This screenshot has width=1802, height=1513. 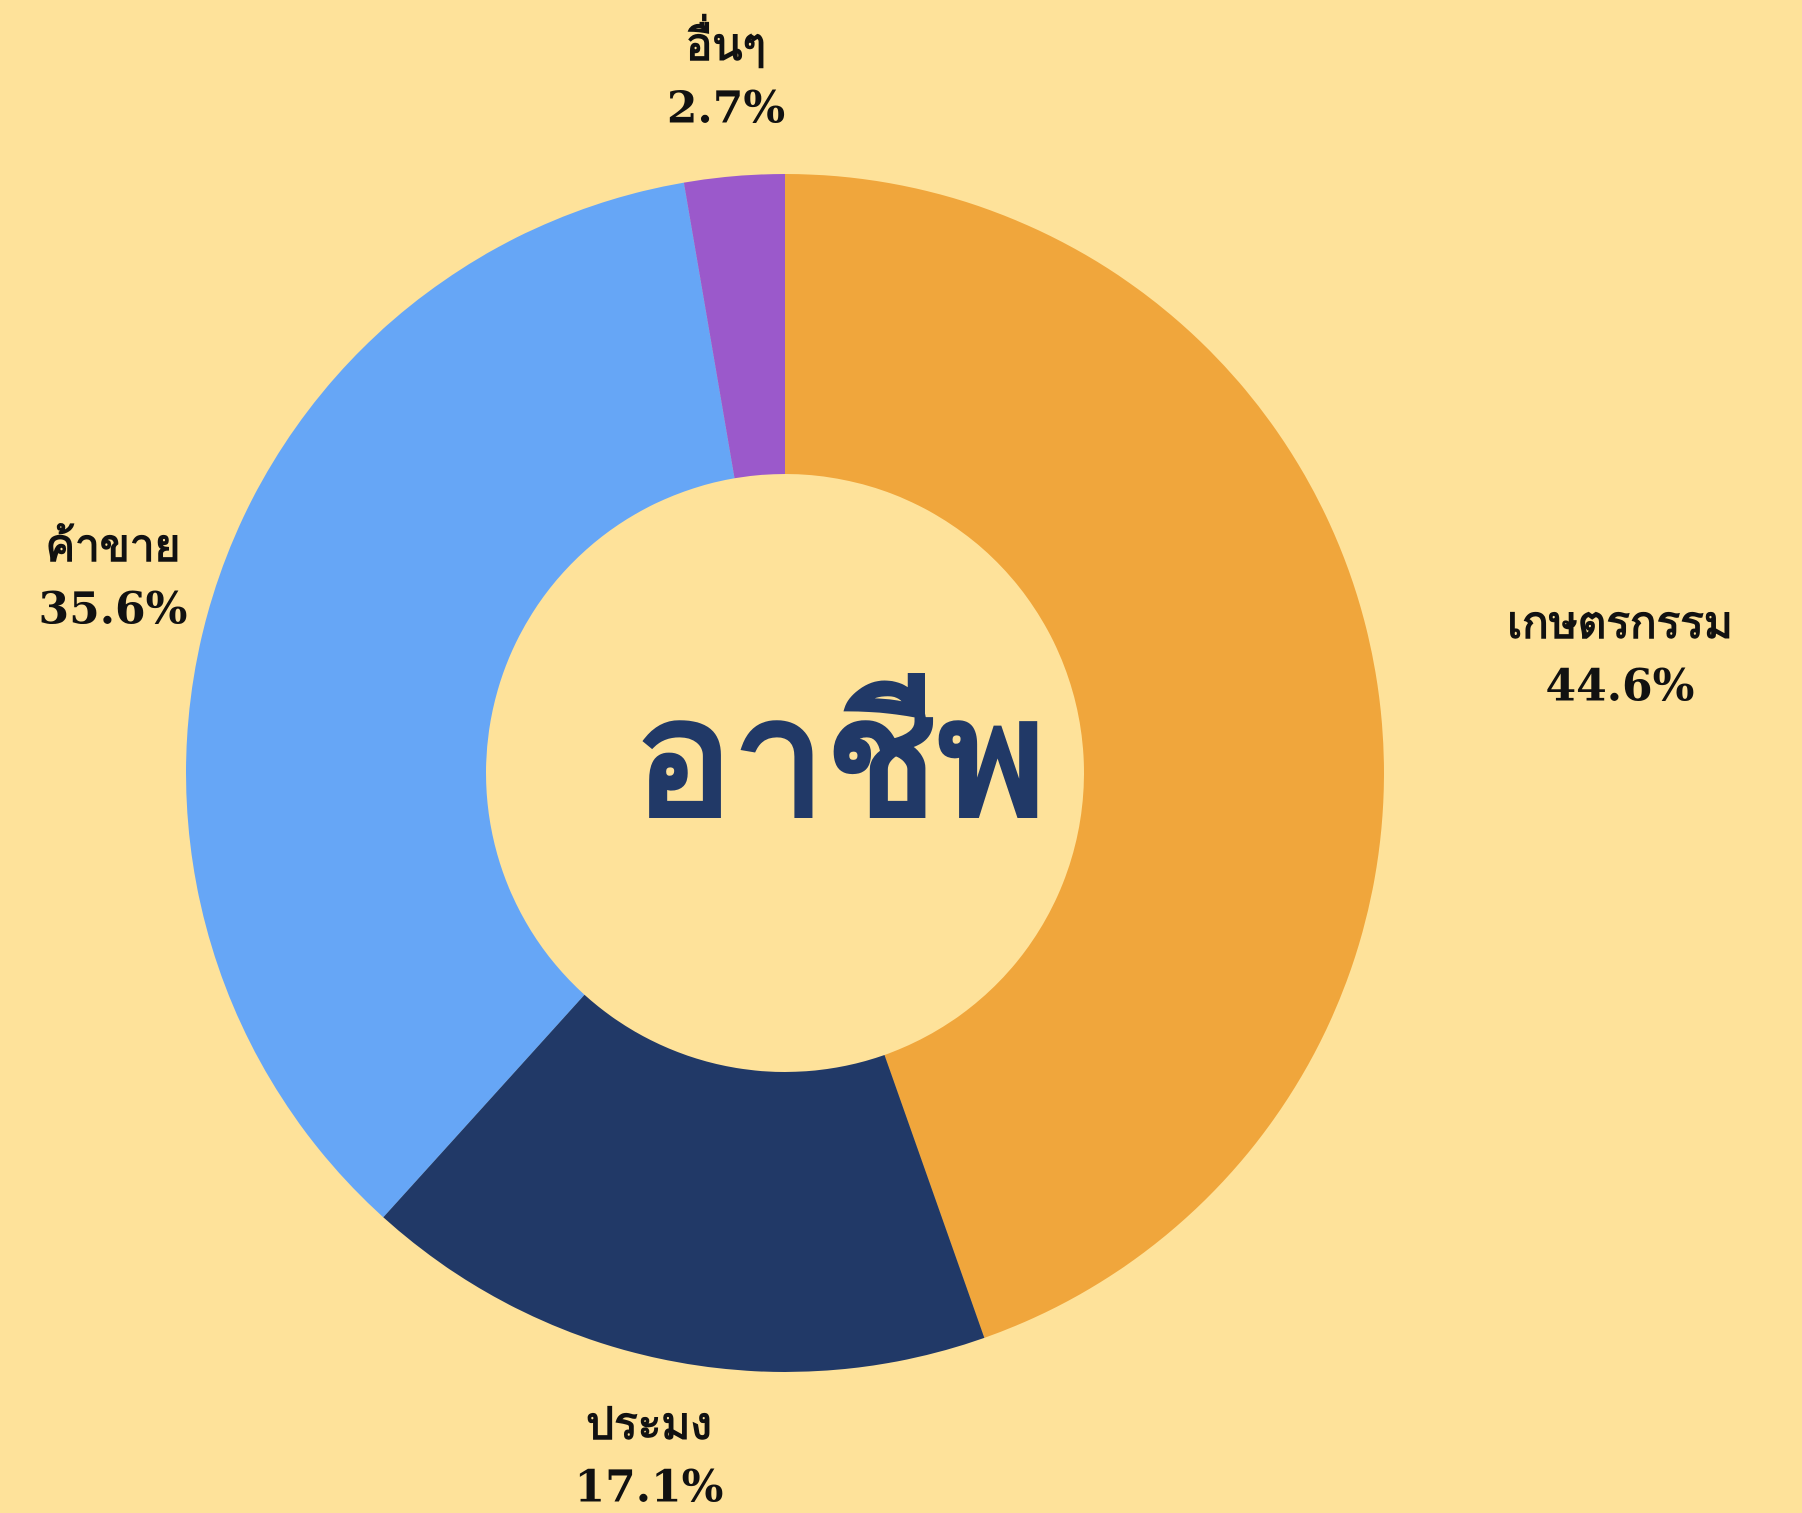 I want to click on slice-label: ค้าขาย, so click(x=113, y=546).